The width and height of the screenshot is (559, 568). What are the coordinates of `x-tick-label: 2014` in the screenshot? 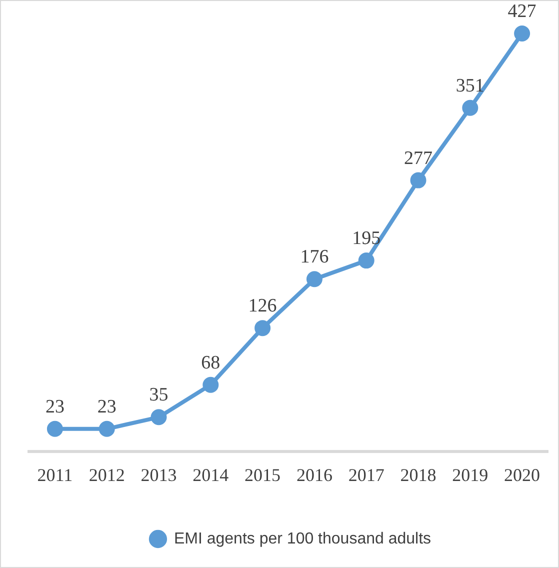 It's located at (210, 474).